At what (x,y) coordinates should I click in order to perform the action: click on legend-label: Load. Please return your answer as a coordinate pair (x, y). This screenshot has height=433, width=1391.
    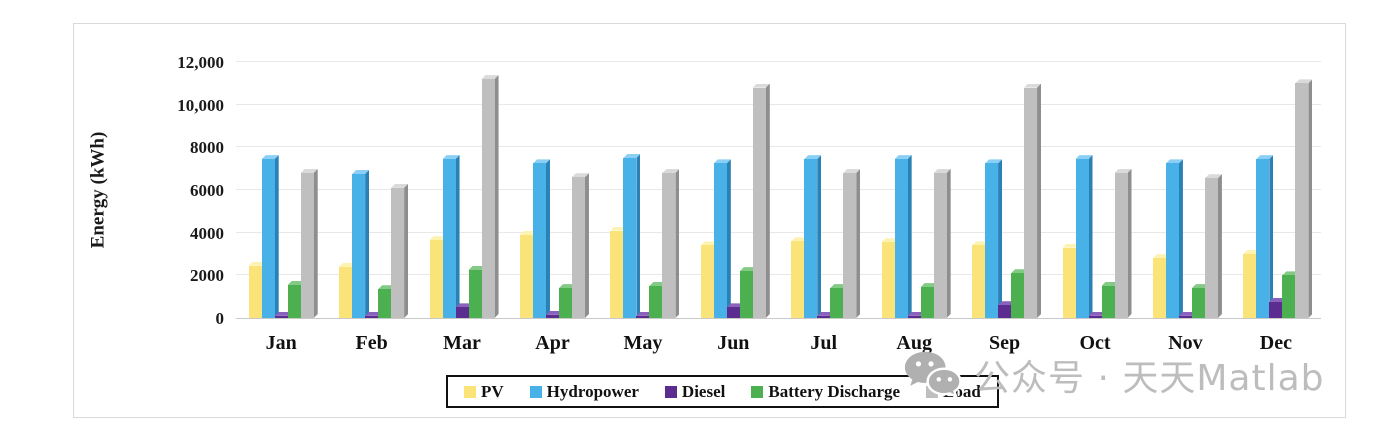
    Looking at the image, I should click on (962, 391).